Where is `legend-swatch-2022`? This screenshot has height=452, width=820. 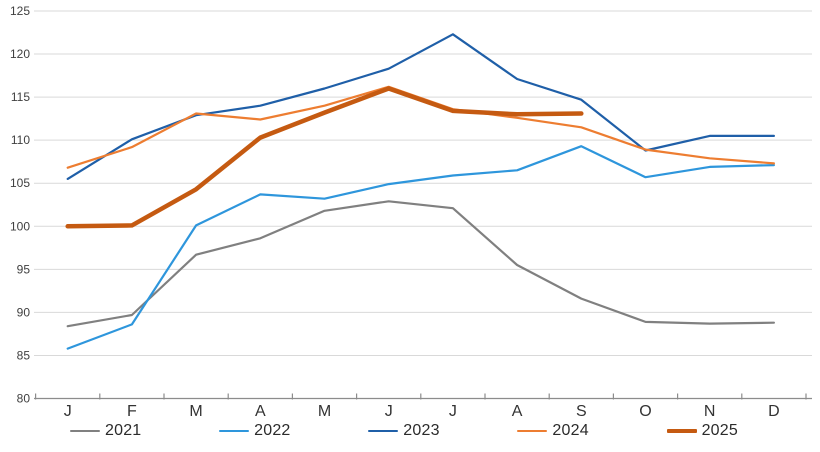 legend-swatch-2022 is located at coordinates (234, 431).